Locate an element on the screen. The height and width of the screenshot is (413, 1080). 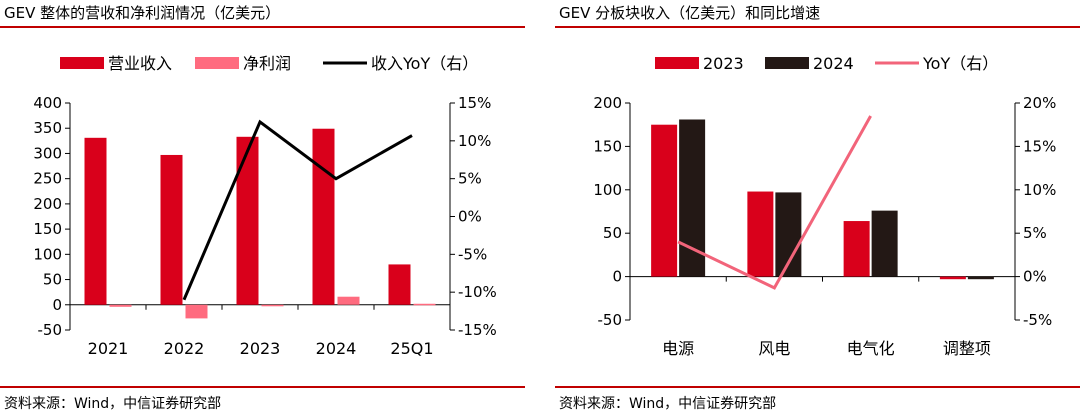
legend-label: 营业收入 is located at coordinates (140, 63).